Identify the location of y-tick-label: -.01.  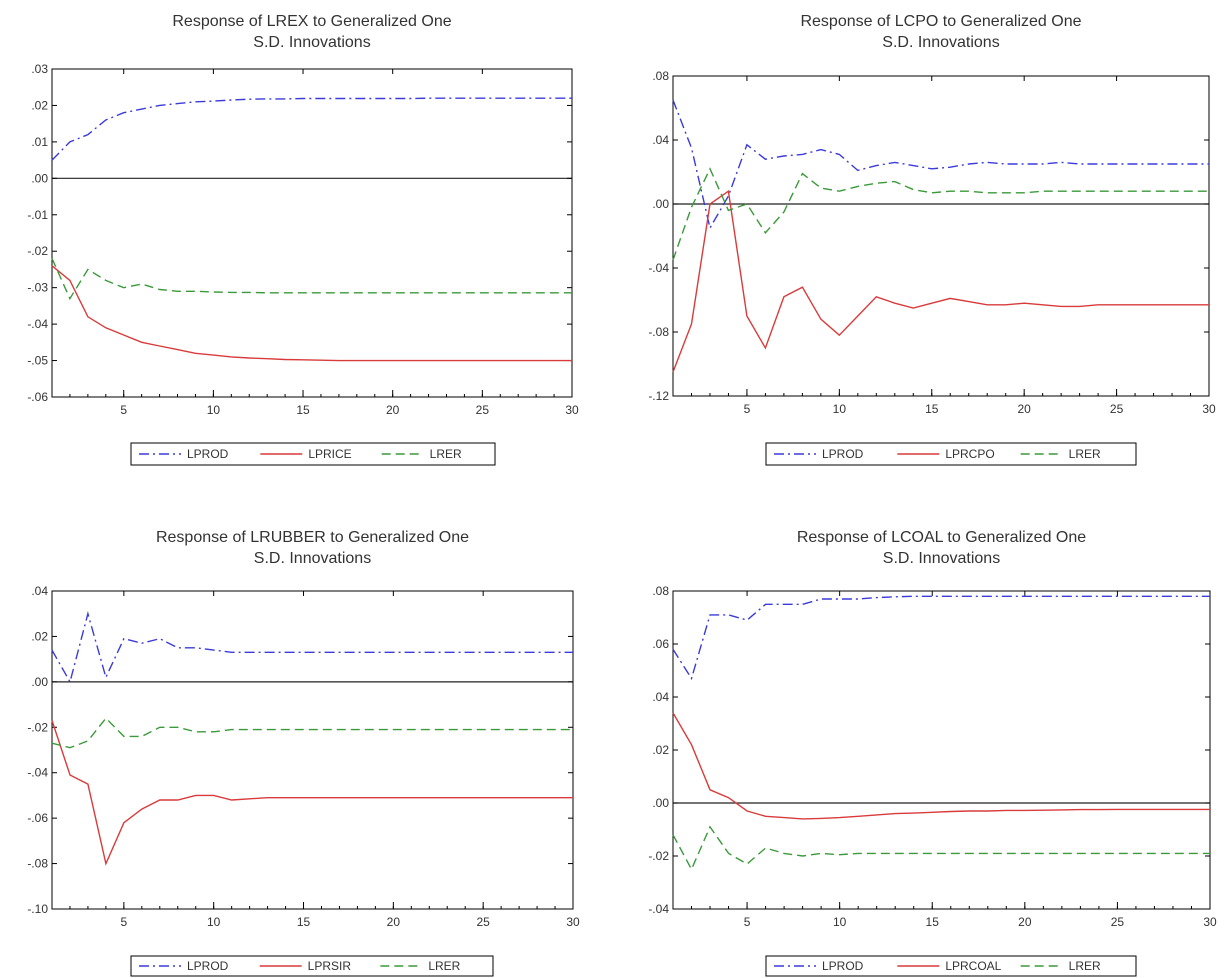
(37, 215).